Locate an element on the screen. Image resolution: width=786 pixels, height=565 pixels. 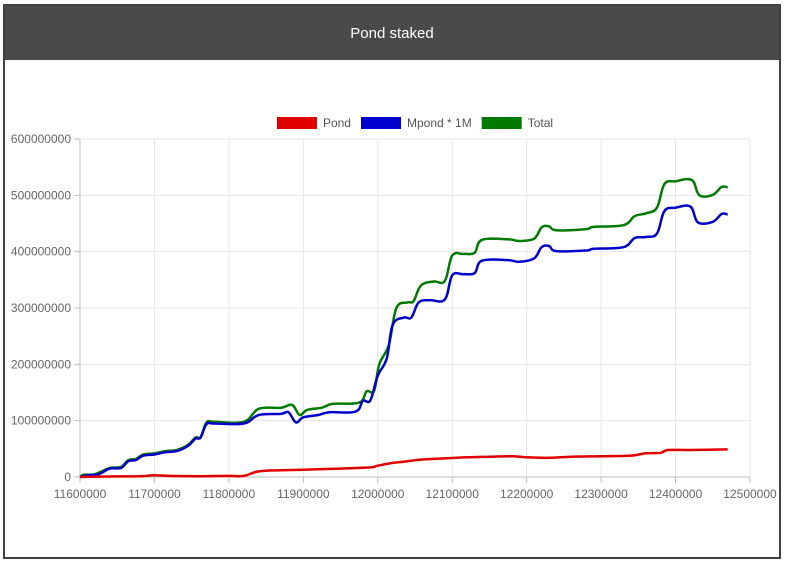
x-tick-label: 11900000 is located at coordinates (303, 494).